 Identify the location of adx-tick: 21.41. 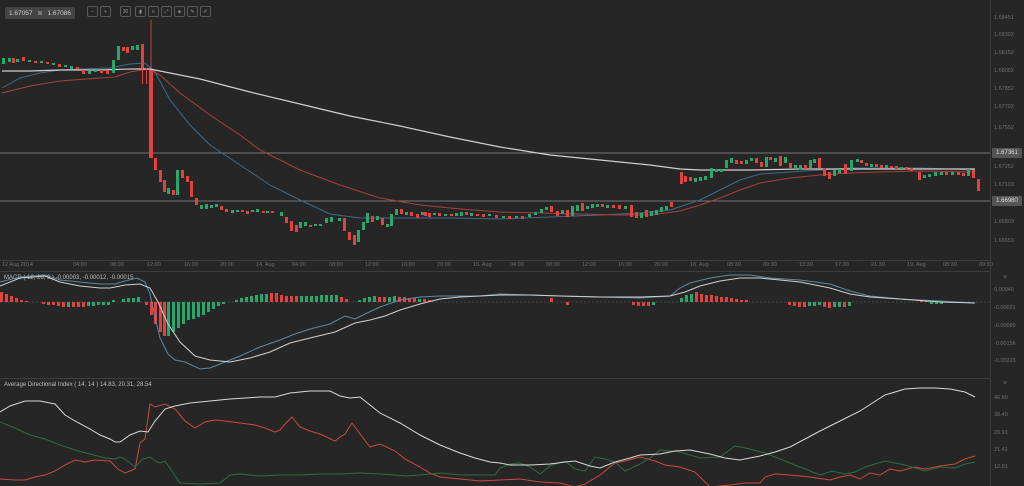
(1001, 450).